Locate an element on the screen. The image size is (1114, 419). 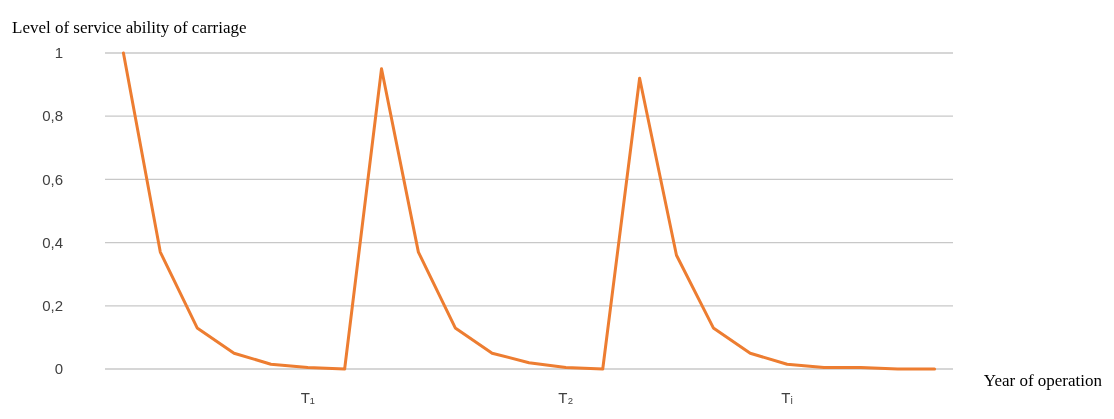
y-tick-label: 0,2 is located at coordinates (52, 306).